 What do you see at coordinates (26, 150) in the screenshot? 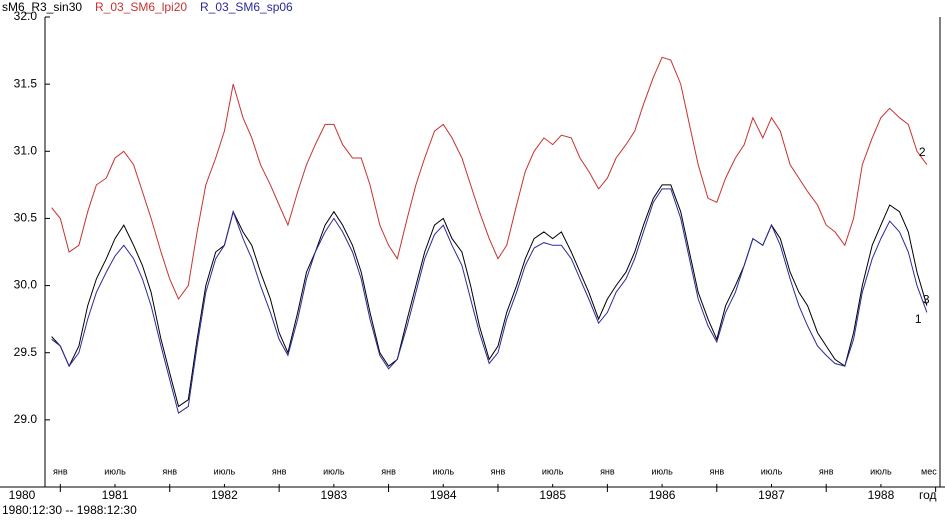
I see `y-tick-label: 31.0` at bounding box center [26, 150].